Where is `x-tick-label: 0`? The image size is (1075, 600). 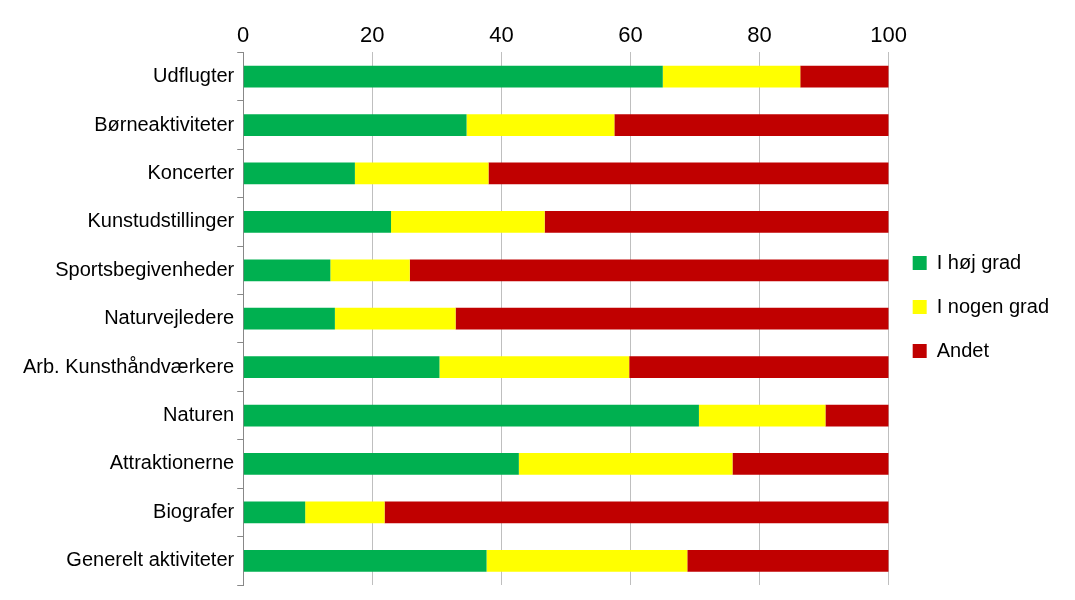
x-tick-label: 0 is located at coordinates (243, 35).